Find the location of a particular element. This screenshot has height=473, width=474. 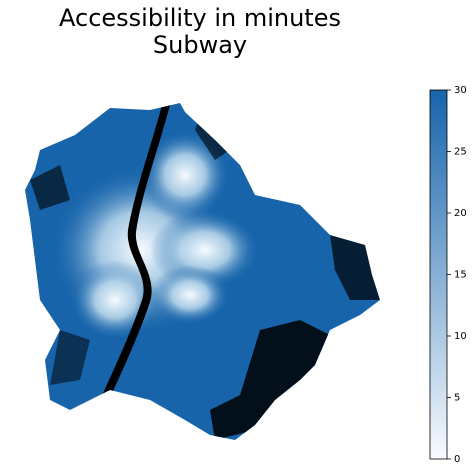

colorbar: 0 5 10 15 20 25 30 is located at coordinates (448, 275).